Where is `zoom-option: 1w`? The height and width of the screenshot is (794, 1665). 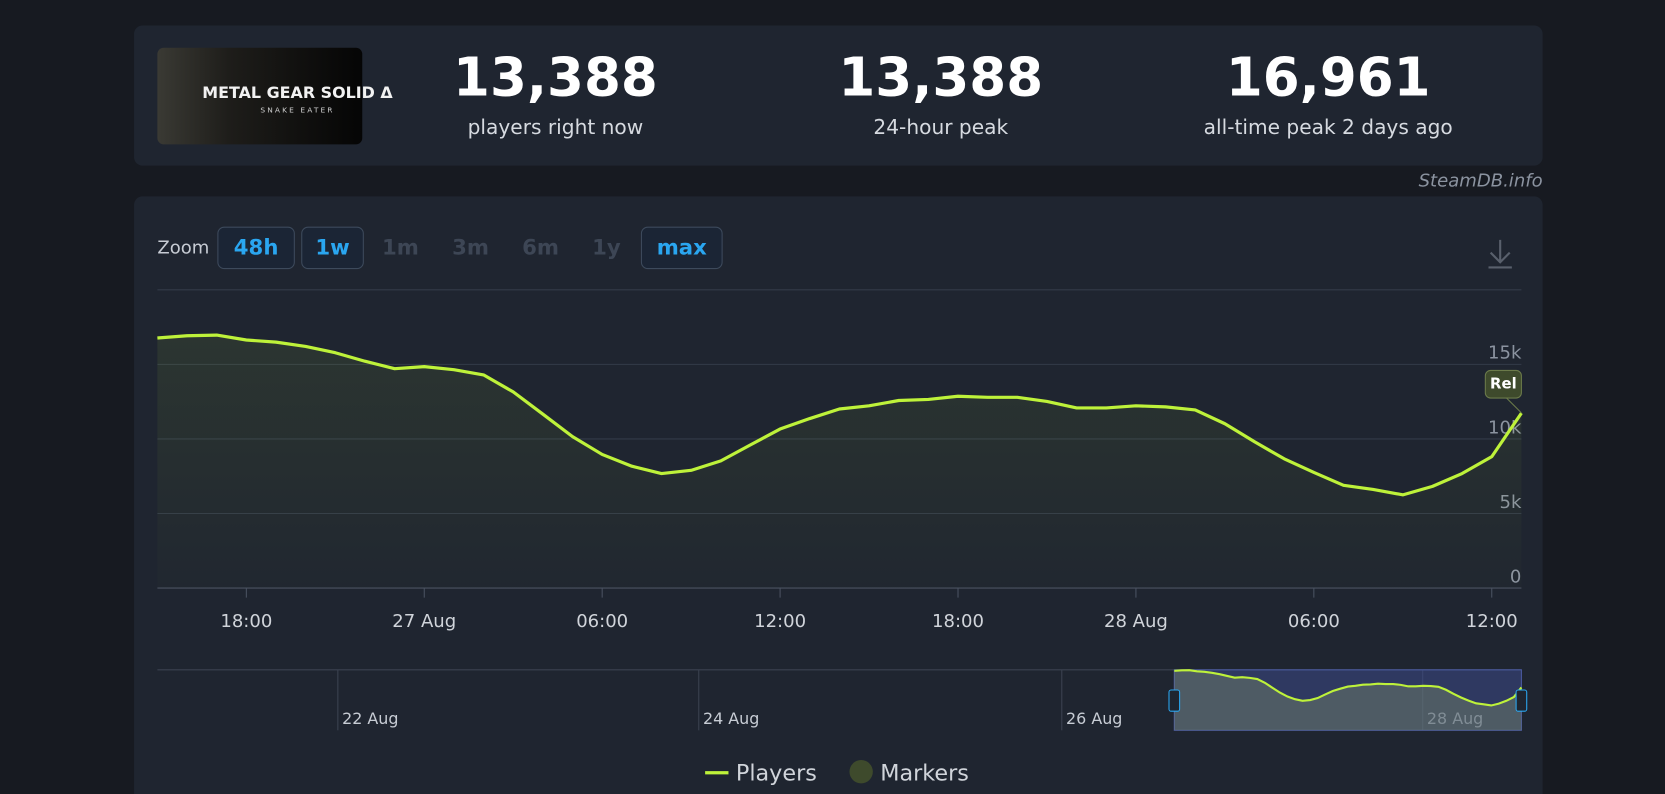 zoom-option: 1w is located at coordinates (332, 247).